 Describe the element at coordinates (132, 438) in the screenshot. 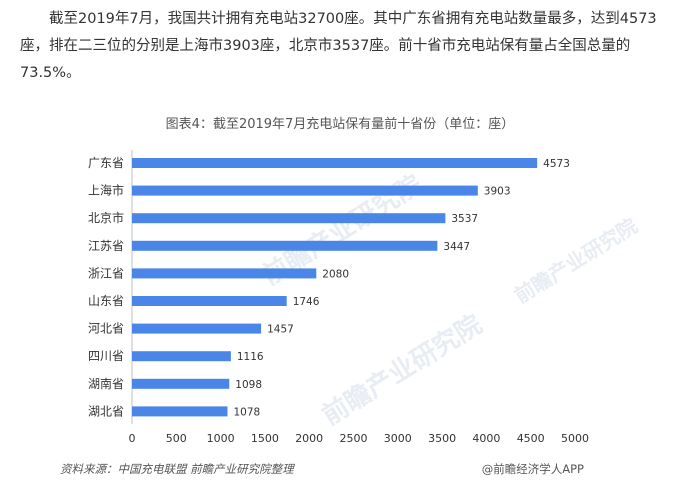

I see `x-tick-label-0: 0` at that location.